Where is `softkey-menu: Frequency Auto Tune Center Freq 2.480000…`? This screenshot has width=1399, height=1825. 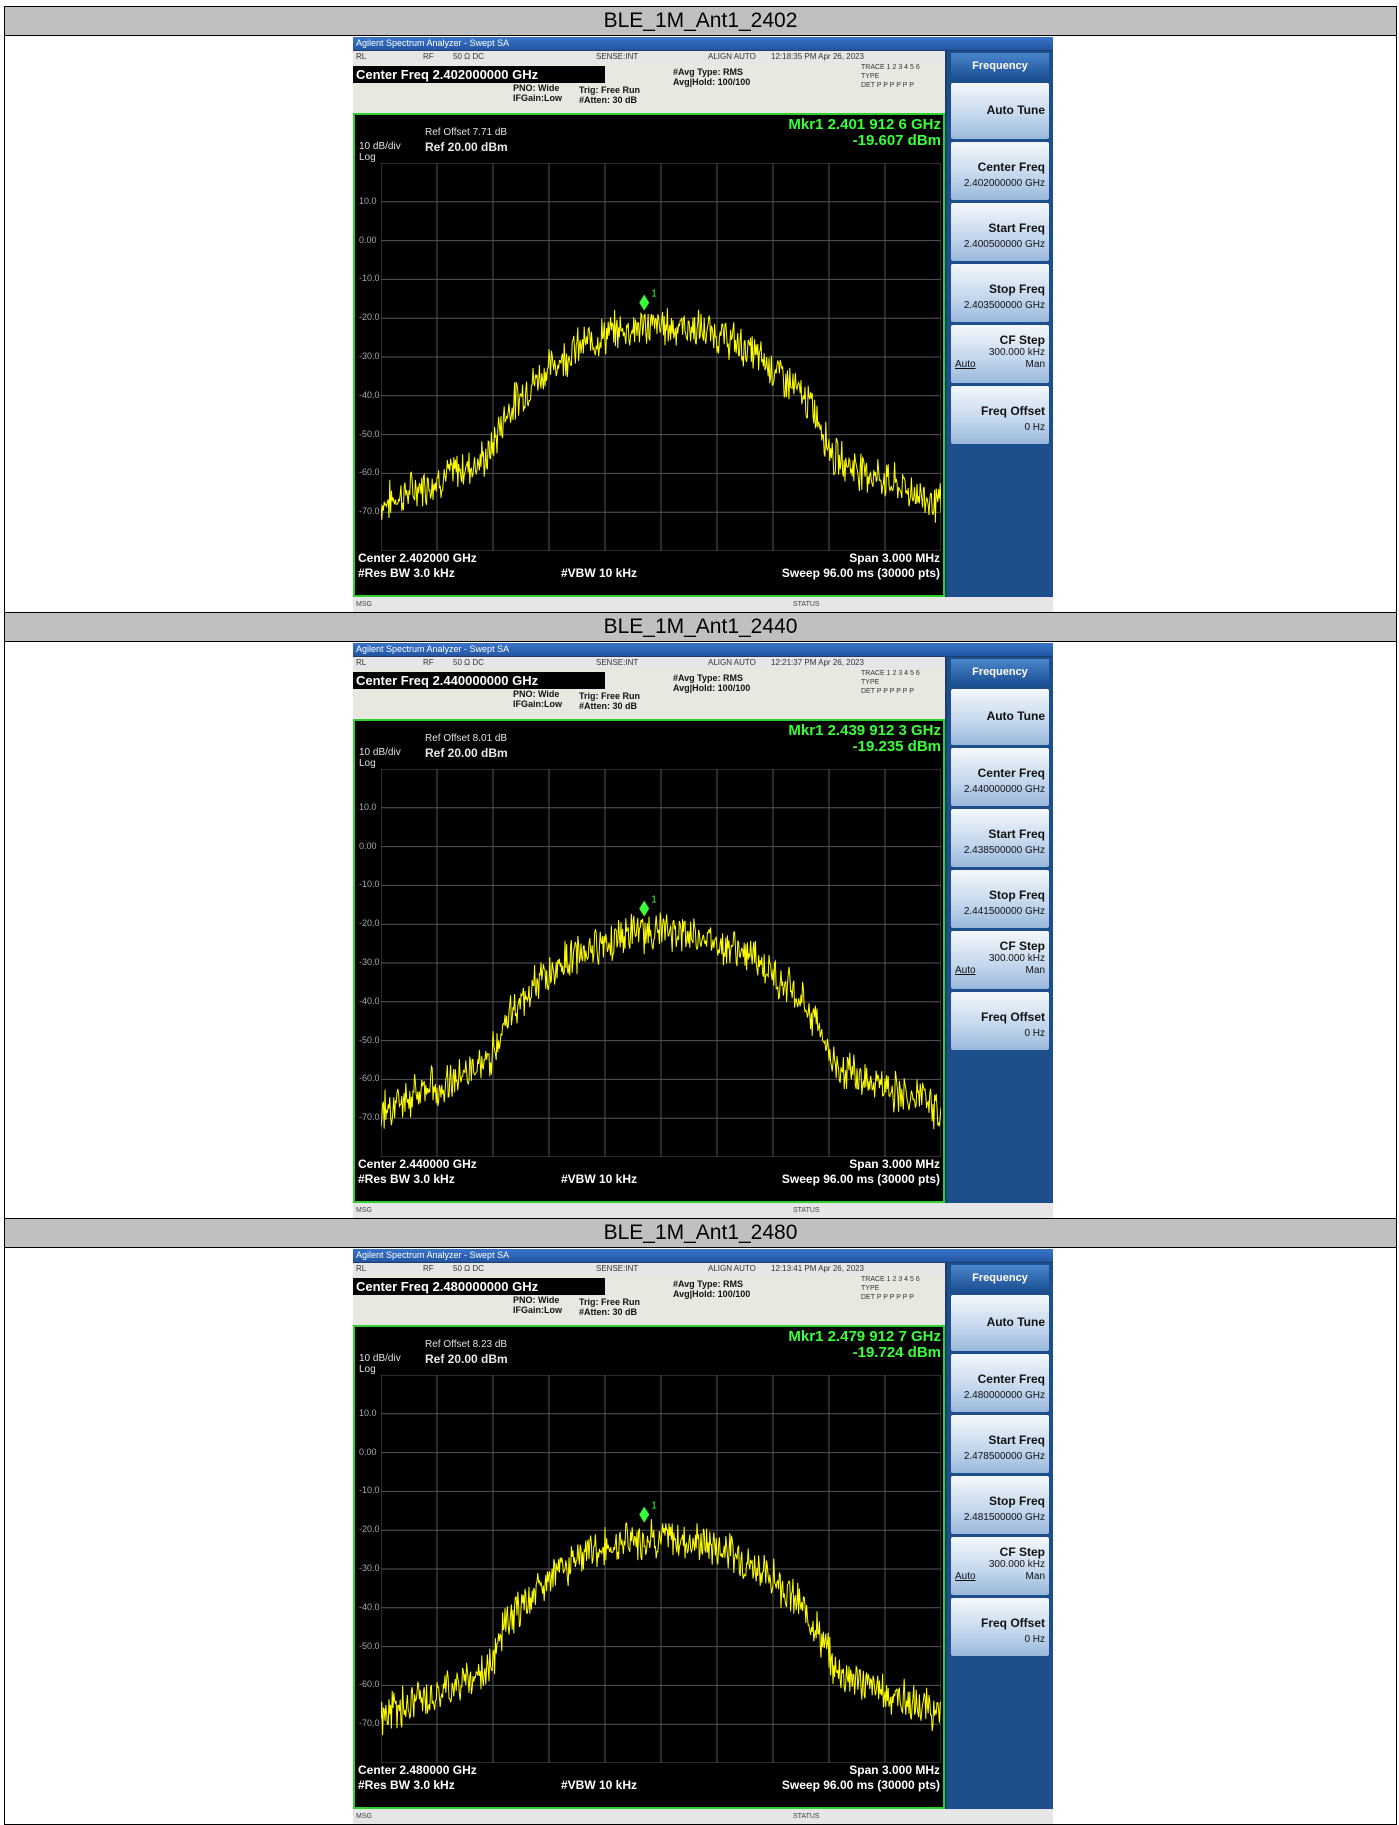
softkey-menu: Frequency Auto Tune Center Freq 2.480000… is located at coordinates (1000, 1536).